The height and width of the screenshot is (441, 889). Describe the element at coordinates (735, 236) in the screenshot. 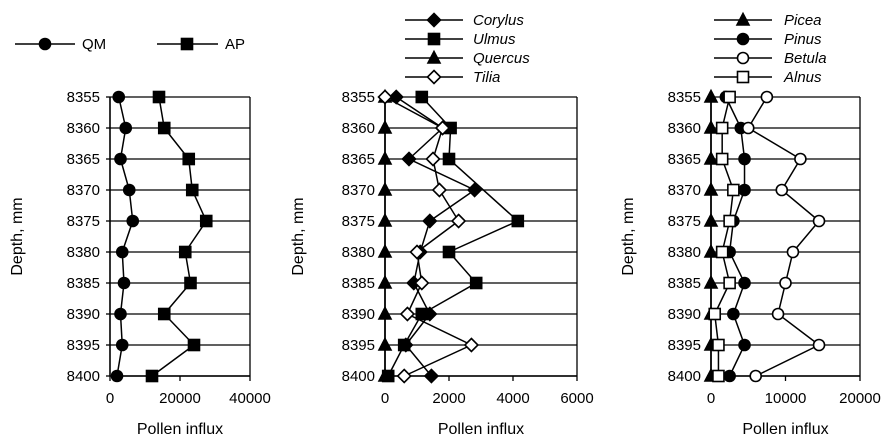

I see `series-line-pinus` at that location.